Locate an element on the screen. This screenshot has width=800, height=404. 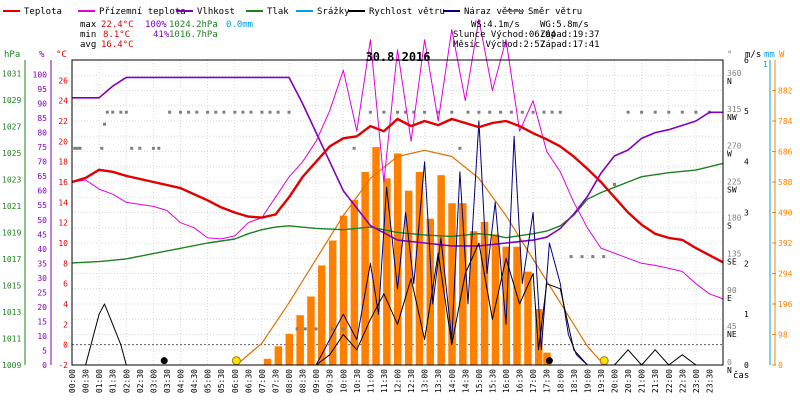
time-tick: 15:30 is located at coordinates (492, 381).